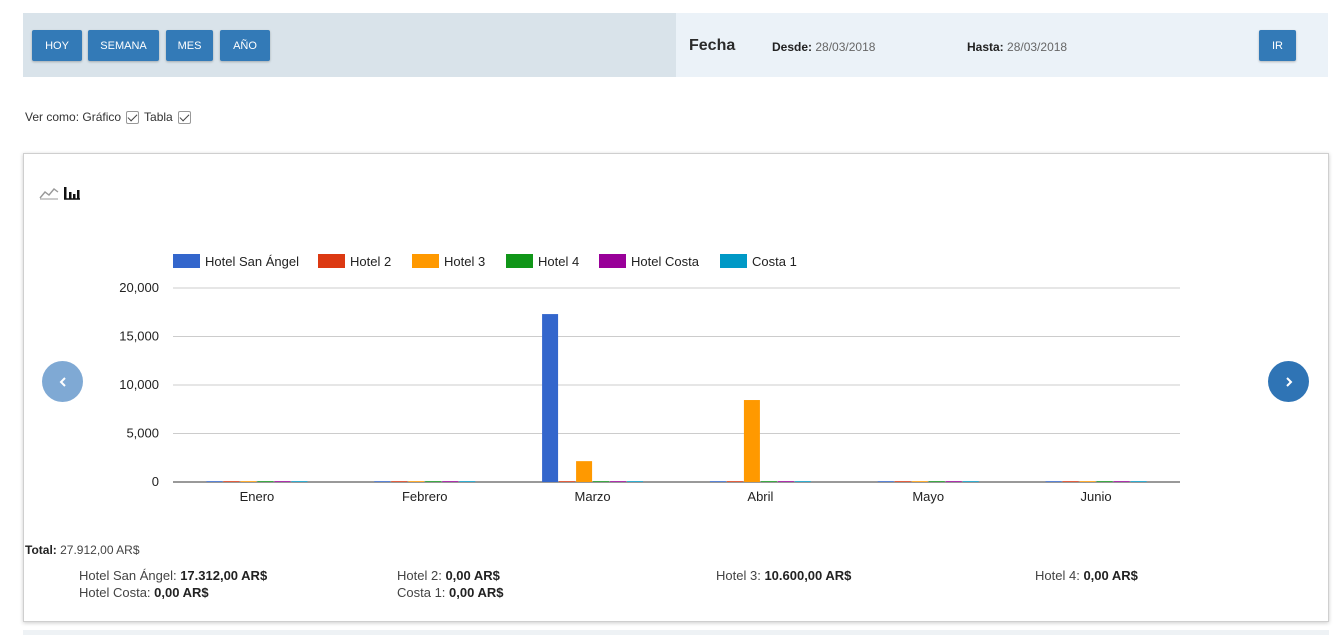 This screenshot has width=1342, height=635. I want to click on ano-button: AÑO, so click(245, 45).